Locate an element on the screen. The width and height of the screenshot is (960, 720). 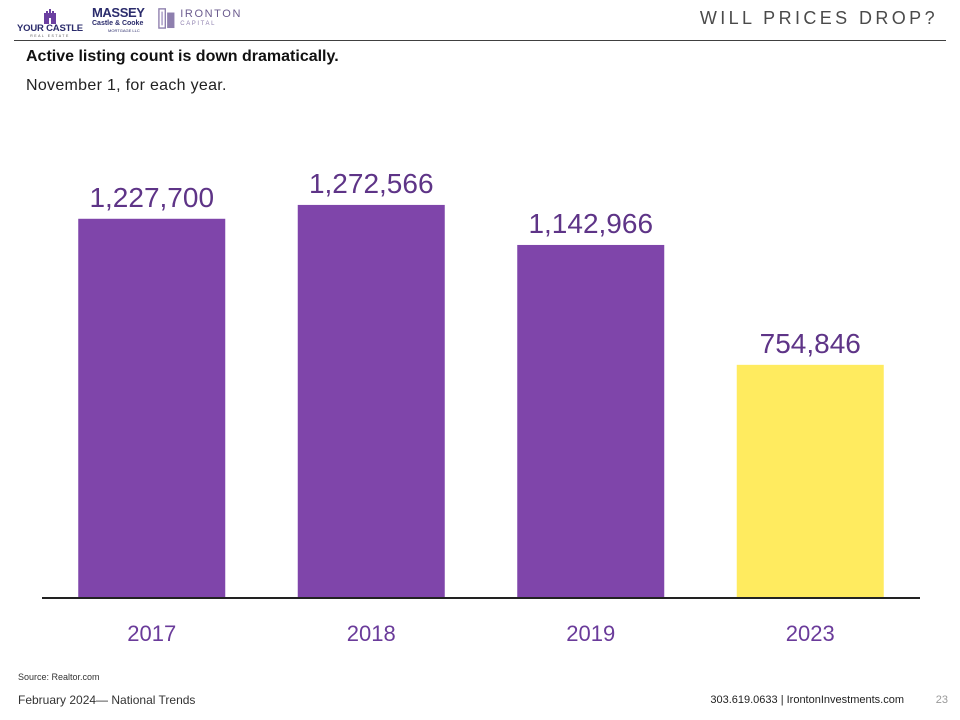
data-label-2019: 1,142,966 is located at coordinates (590, 223).